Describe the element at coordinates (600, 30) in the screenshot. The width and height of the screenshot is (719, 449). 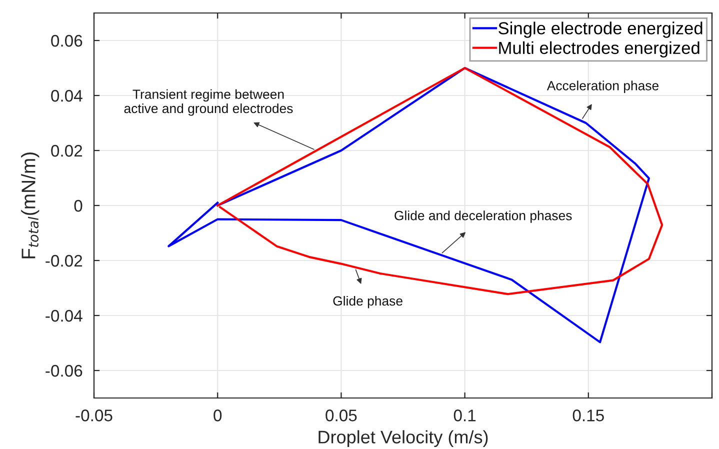
I see `legend-label: Single electrode energized` at that location.